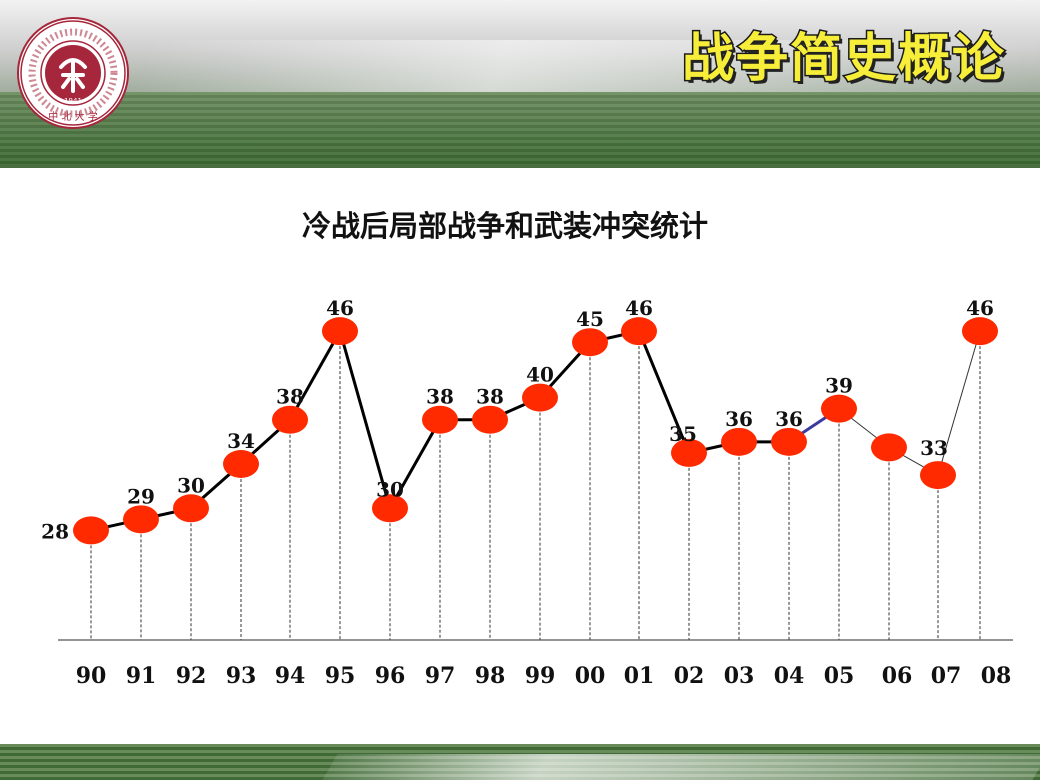 The width and height of the screenshot is (1040, 780). Describe the element at coordinates (897, 676) in the screenshot. I see `x-tick-06: 06` at that location.